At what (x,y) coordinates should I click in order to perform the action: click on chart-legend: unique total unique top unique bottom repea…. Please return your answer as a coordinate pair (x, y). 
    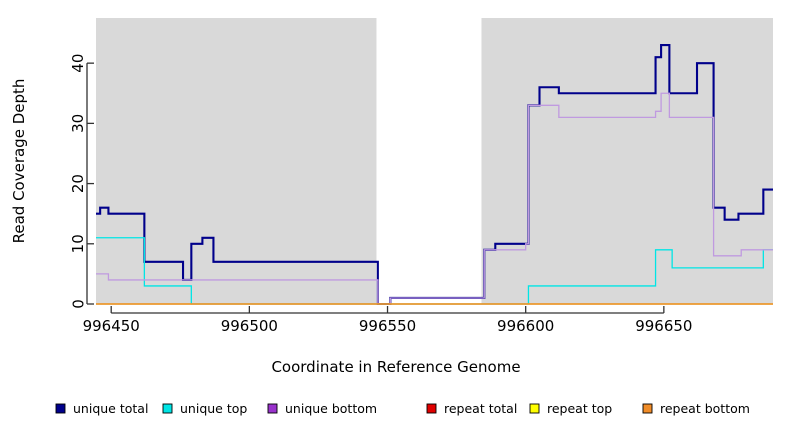
    Looking at the image, I should click on (402, 408).